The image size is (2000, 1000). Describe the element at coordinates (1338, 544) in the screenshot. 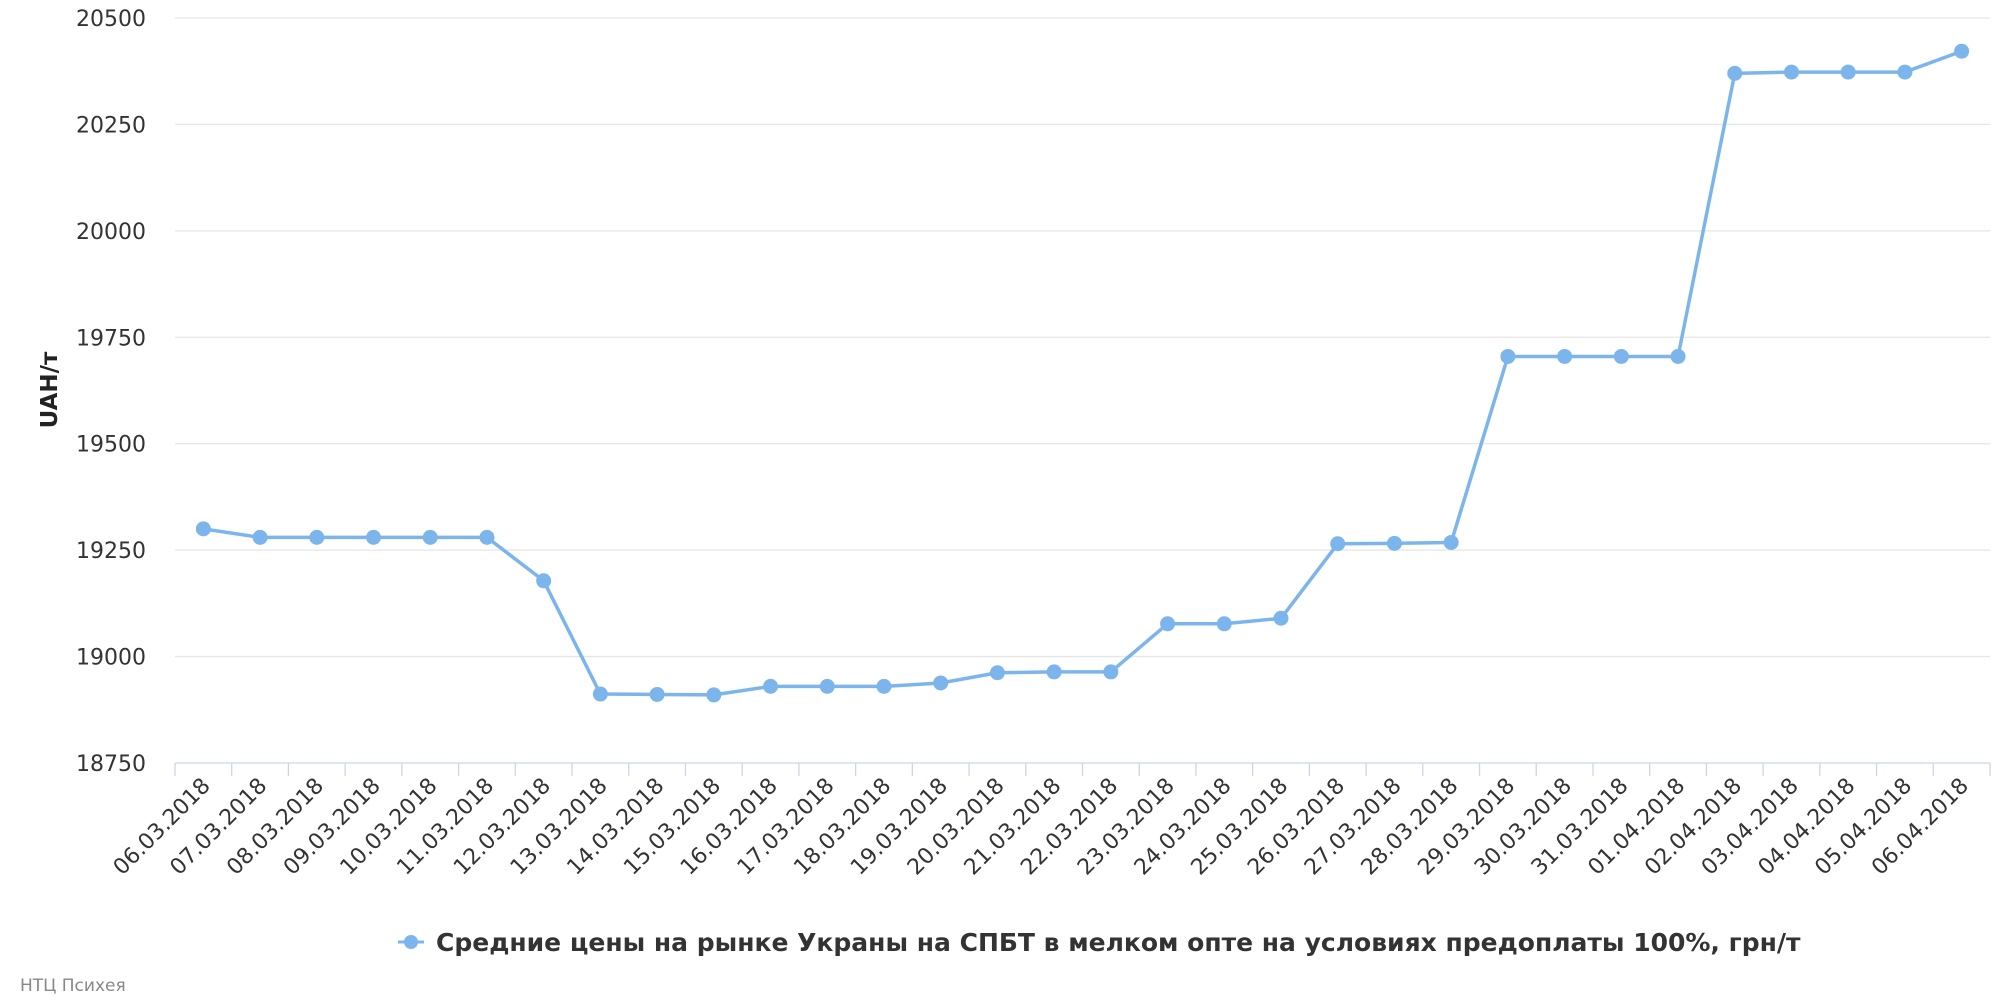

I see `data-point-26.03.2018` at that location.